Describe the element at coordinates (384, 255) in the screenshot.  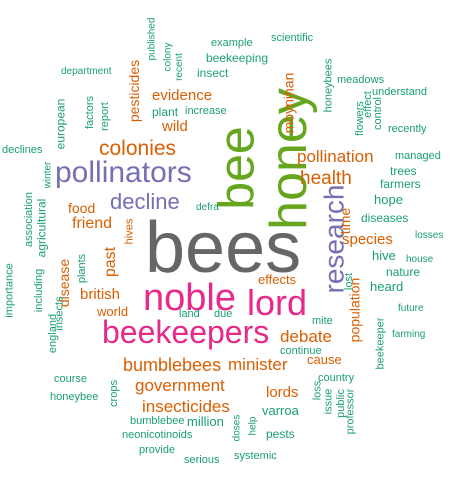
I see `word-hive: hive` at that location.